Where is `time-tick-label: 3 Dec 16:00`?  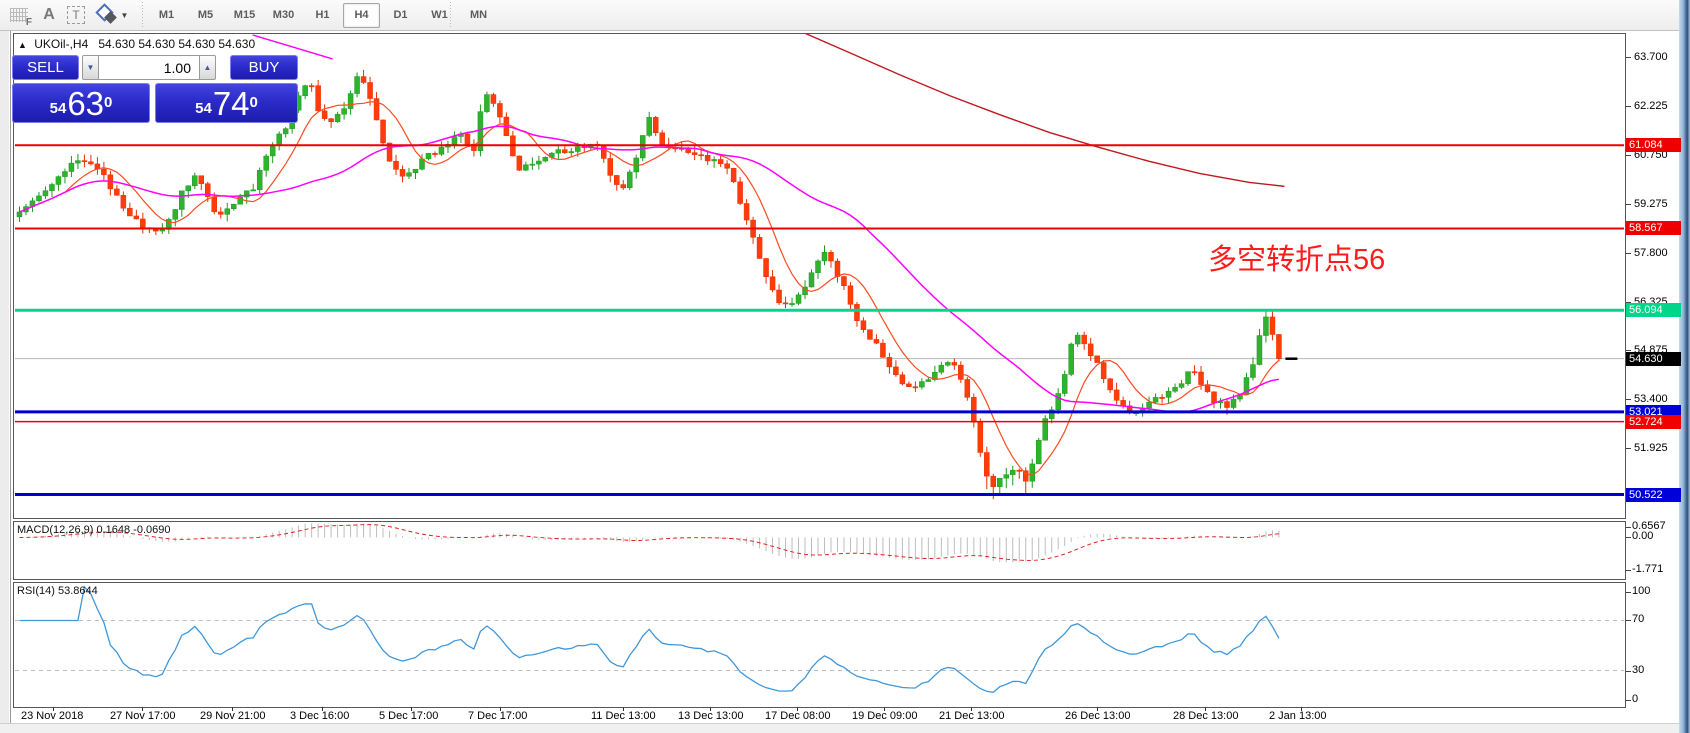 time-tick-label: 3 Dec 16:00 is located at coordinates (320, 716).